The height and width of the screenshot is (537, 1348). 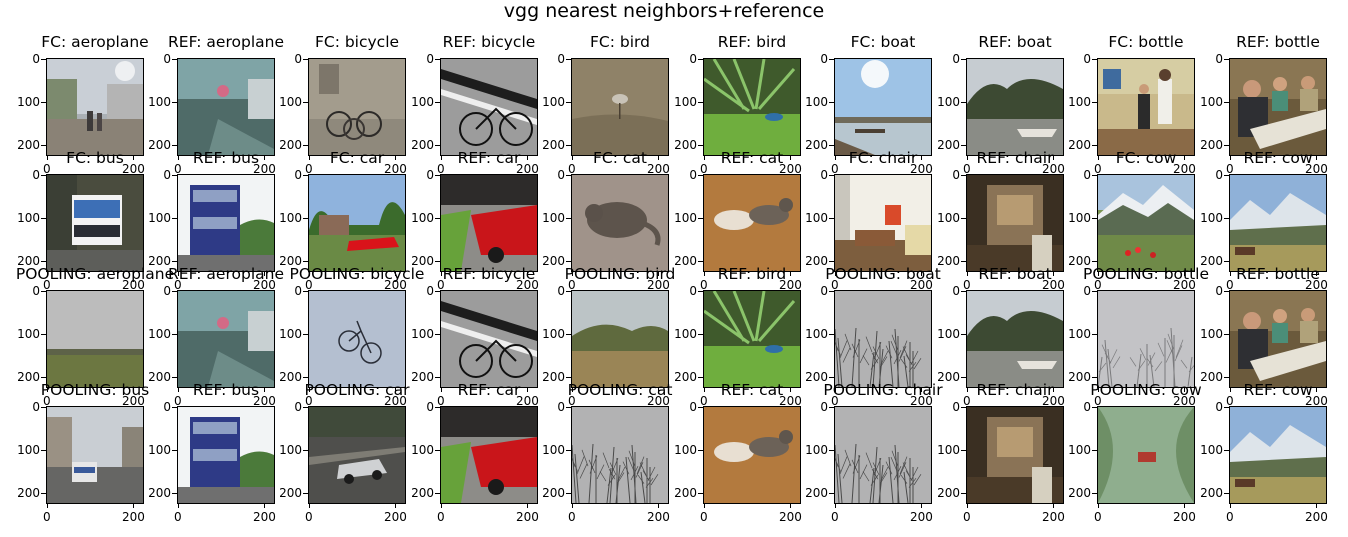 I want to click on subplot-title: REF: bottle, so click(x=1278, y=274).